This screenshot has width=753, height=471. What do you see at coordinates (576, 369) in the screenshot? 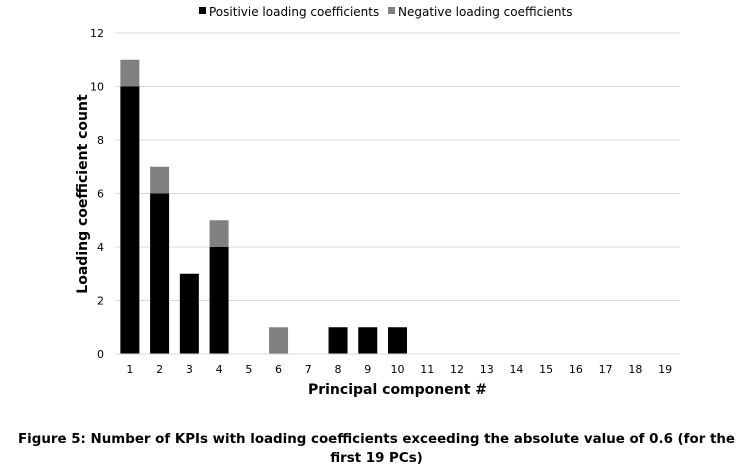
I see `x-tick-label: 16` at bounding box center [576, 369].